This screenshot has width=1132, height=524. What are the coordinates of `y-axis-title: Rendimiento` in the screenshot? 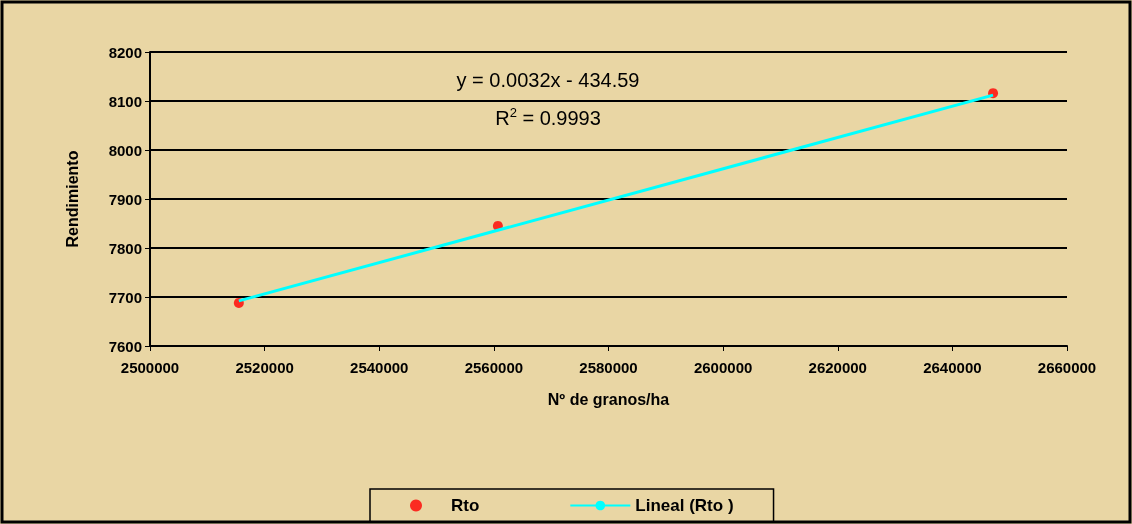 It's located at (72, 199).